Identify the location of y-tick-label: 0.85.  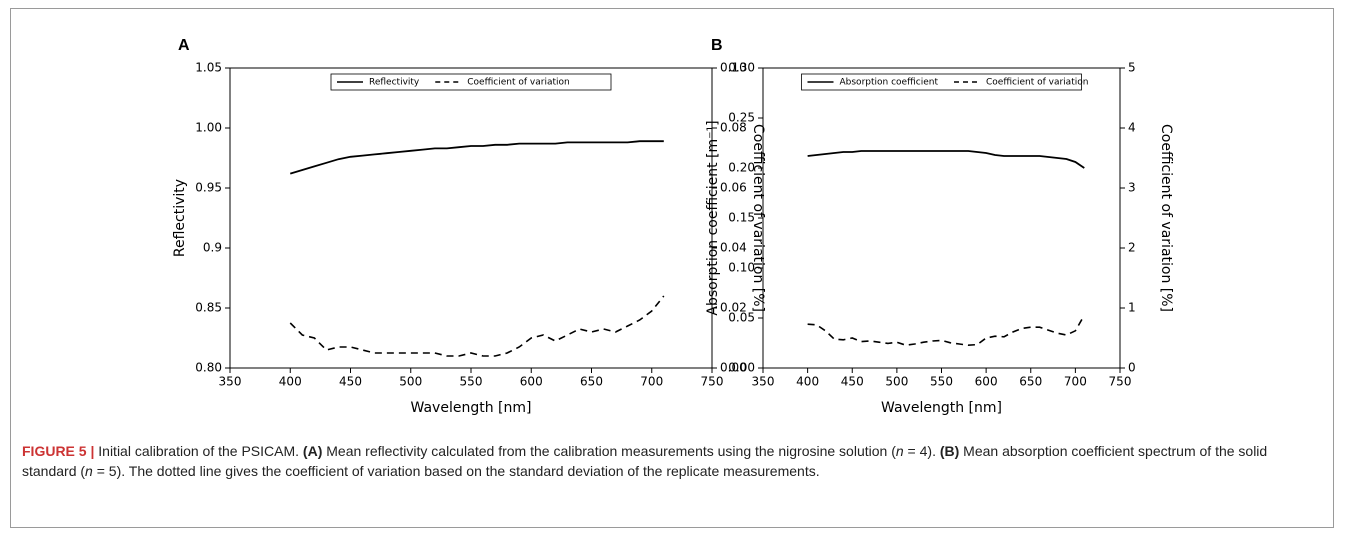
(208, 308).